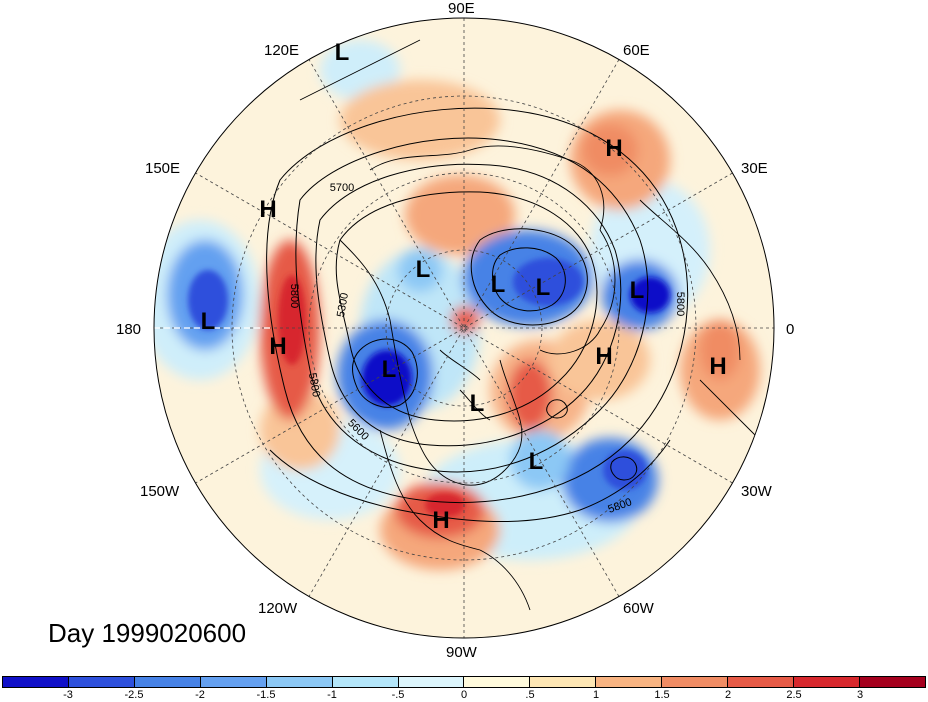 This screenshot has width=928, height=702. Describe the element at coordinates (860, 695) in the screenshot. I see `colorbar-tick-label: 3` at that location.